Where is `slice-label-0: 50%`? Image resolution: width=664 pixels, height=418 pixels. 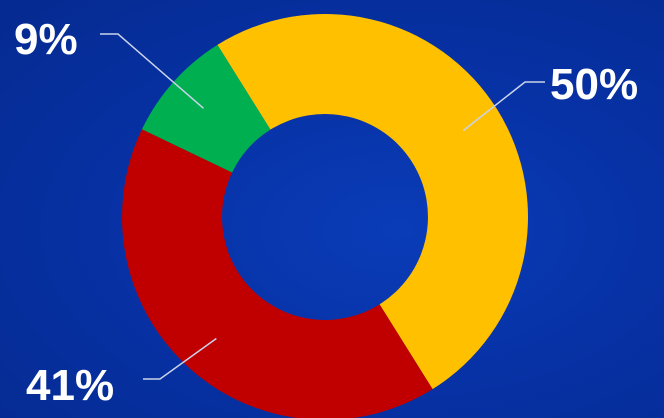 slice-label-0: 50% is located at coordinates (594, 84).